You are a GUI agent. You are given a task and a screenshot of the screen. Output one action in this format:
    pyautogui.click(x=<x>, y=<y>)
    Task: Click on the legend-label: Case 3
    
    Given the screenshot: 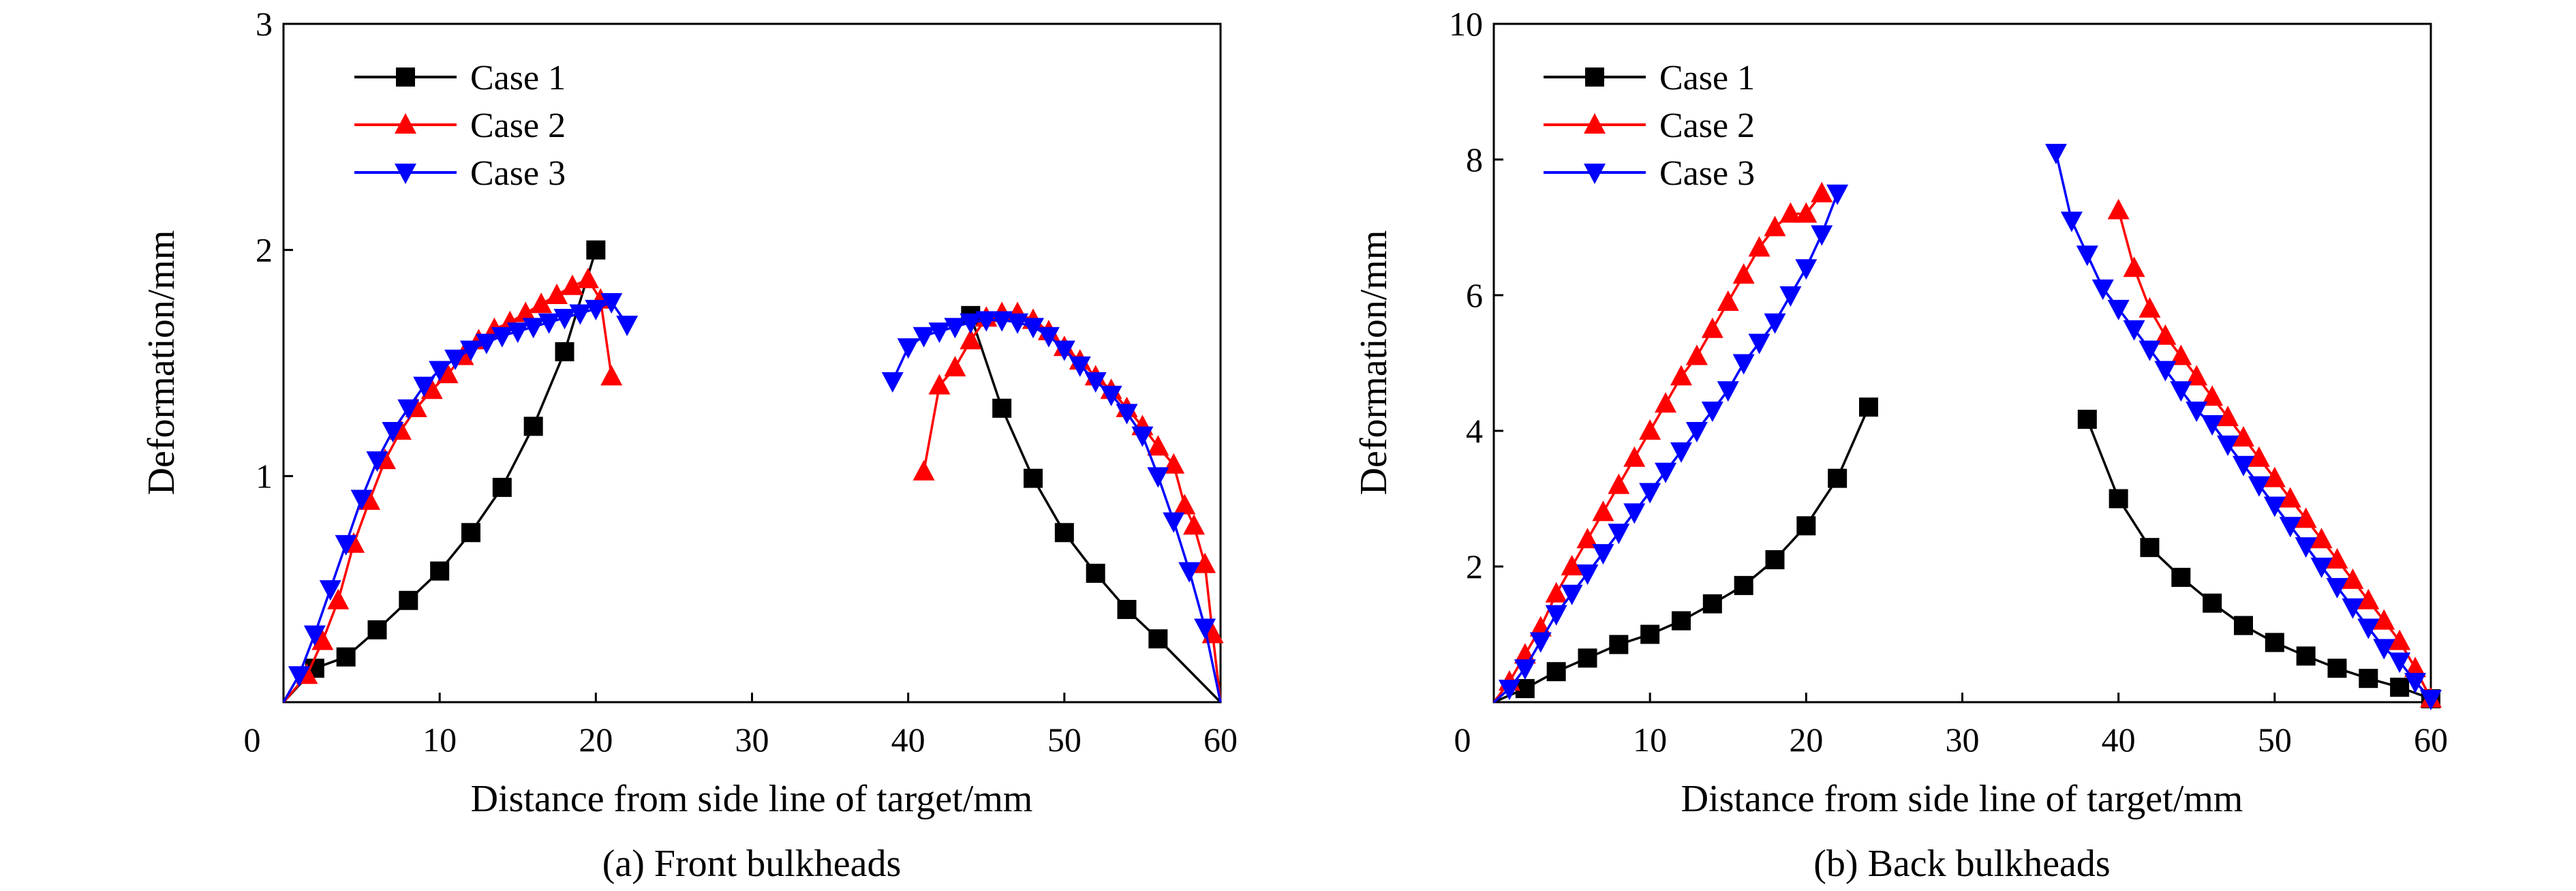 What is the action you would take?
    pyautogui.click(x=518, y=173)
    